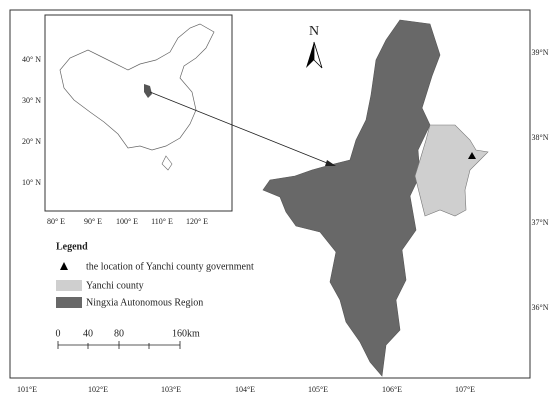 Image resolution: width=550 pixels, height=400 pixels. What do you see at coordinates (88, 333) in the screenshot?
I see `scale-label: 40` at bounding box center [88, 333].